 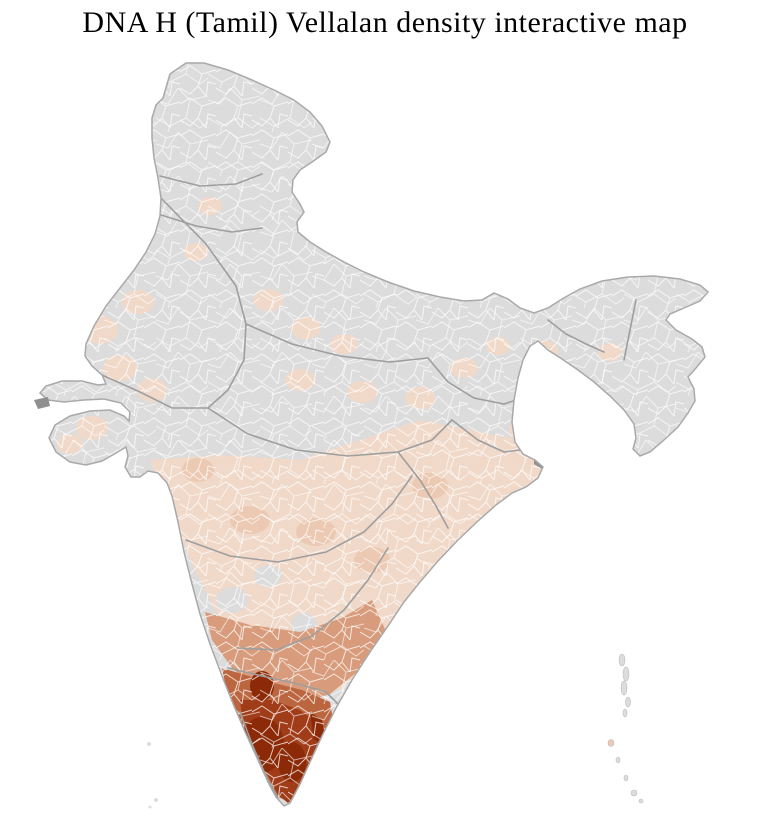 I want to click on lakshadweep-islands, so click(x=152, y=775).